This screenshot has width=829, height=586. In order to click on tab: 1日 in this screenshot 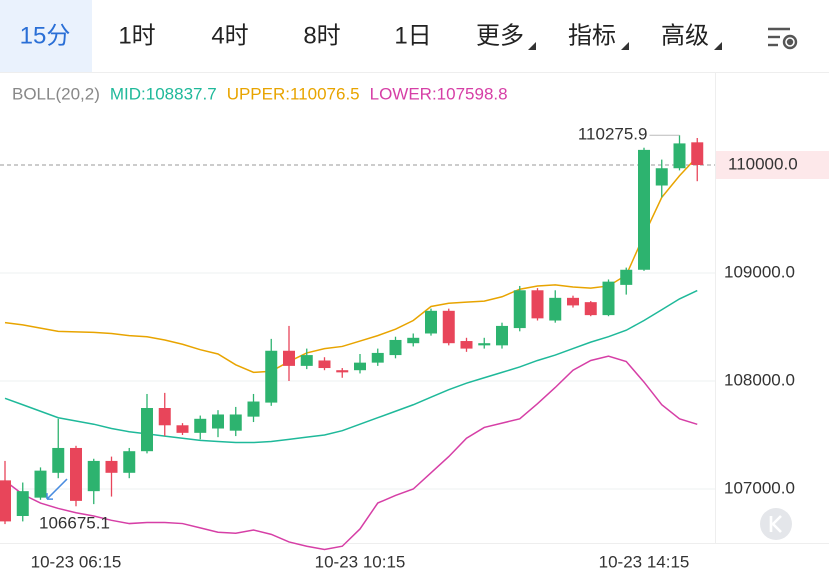, I will do `click(412, 35)`.